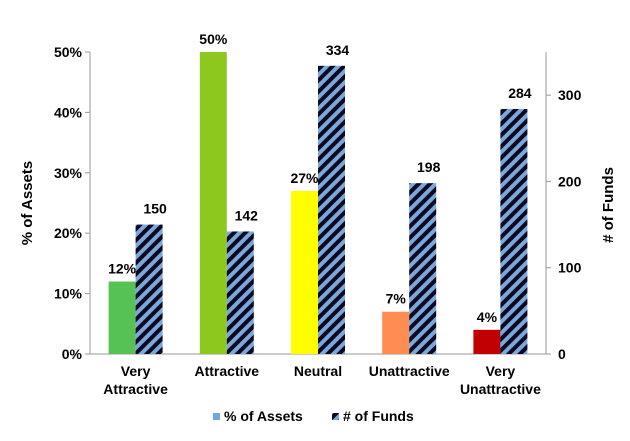 Image resolution: width=630 pixels, height=441 pixels. Describe the element at coordinates (570, 181) in the screenshot. I see `right-tick-label: 200` at that location.